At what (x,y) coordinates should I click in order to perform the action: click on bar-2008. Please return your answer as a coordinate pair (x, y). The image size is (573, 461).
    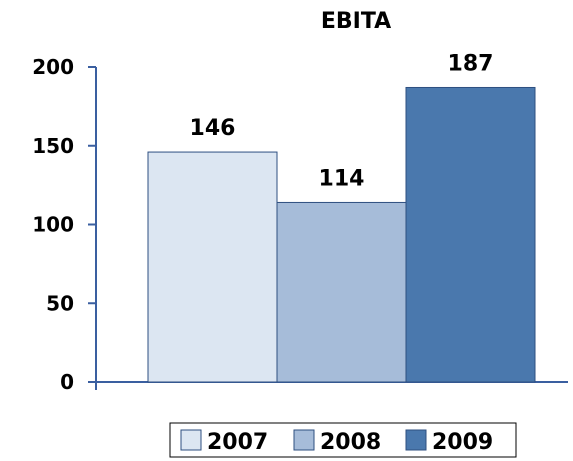
    Looking at the image, I should click on (341, 292).